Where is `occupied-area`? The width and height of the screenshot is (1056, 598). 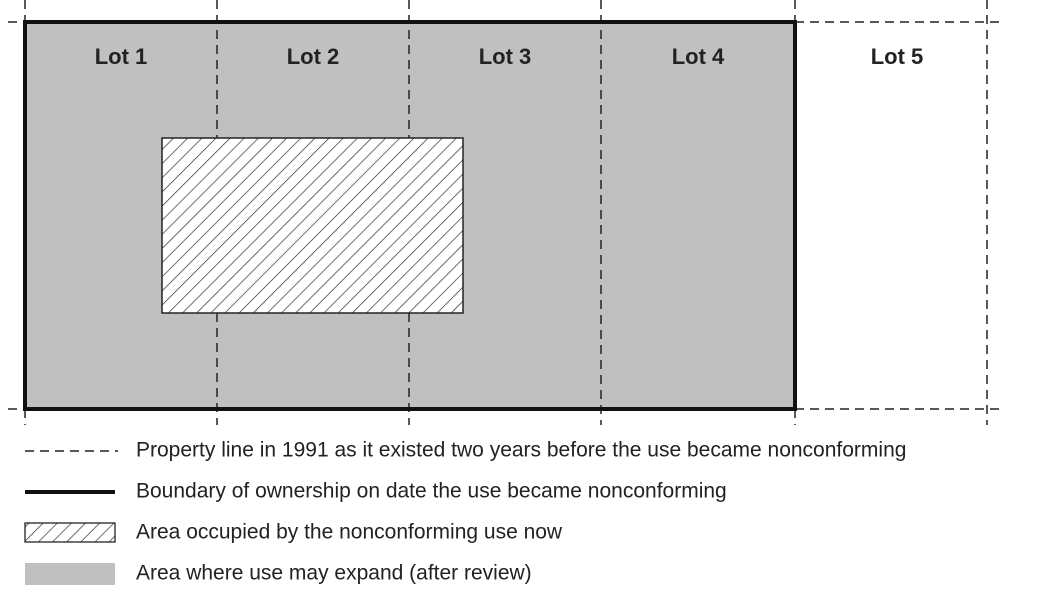
occupied-area is located at coordinates (312, 225).